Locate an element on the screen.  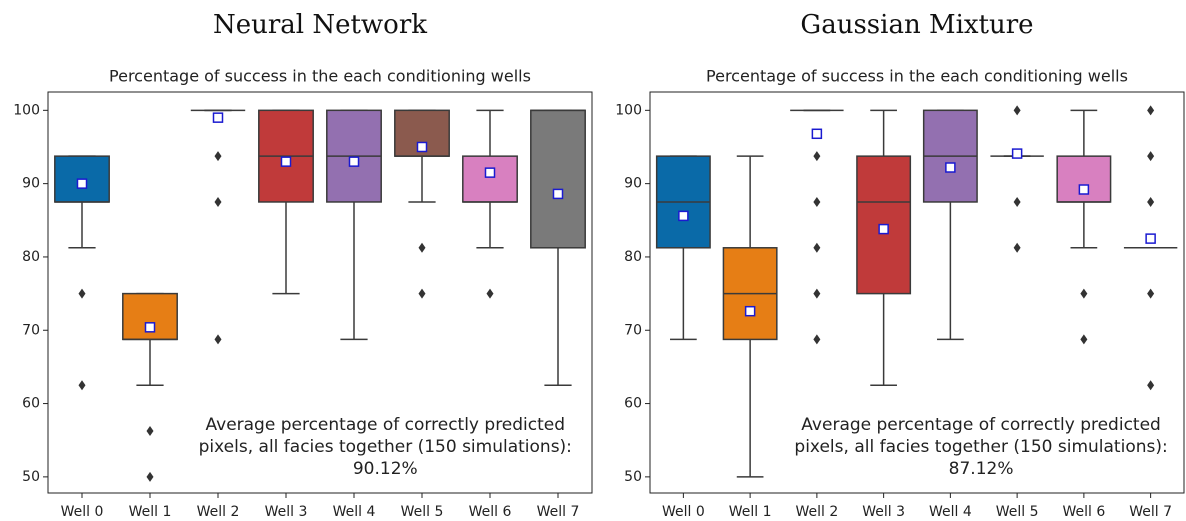
chart-heading: Gaussian Mixture is located at coordinates (916, 25).